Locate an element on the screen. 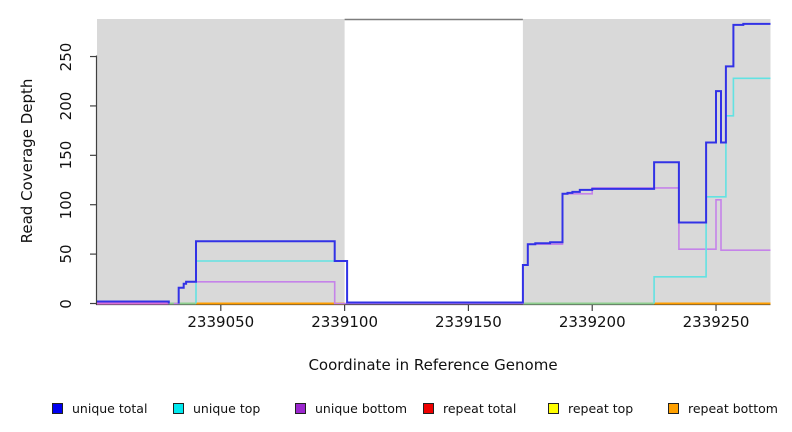 This screenshot has height=432, width=792. repeat-total-swatch-icon is located at coordinates (428, 408).